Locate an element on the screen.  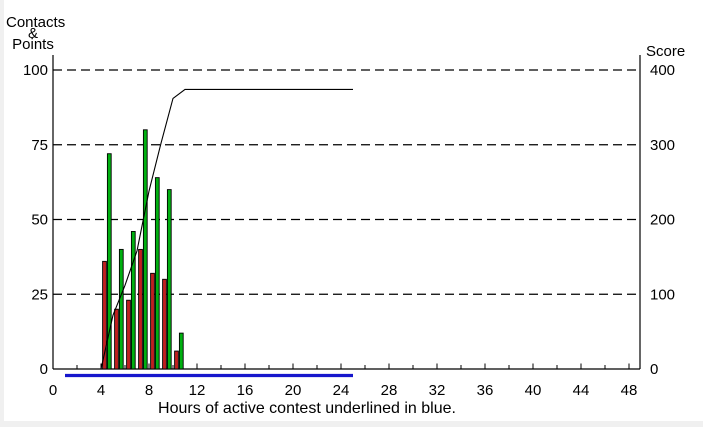
y-left-tick-label-0: 0 is located at coordinates (44, 369).